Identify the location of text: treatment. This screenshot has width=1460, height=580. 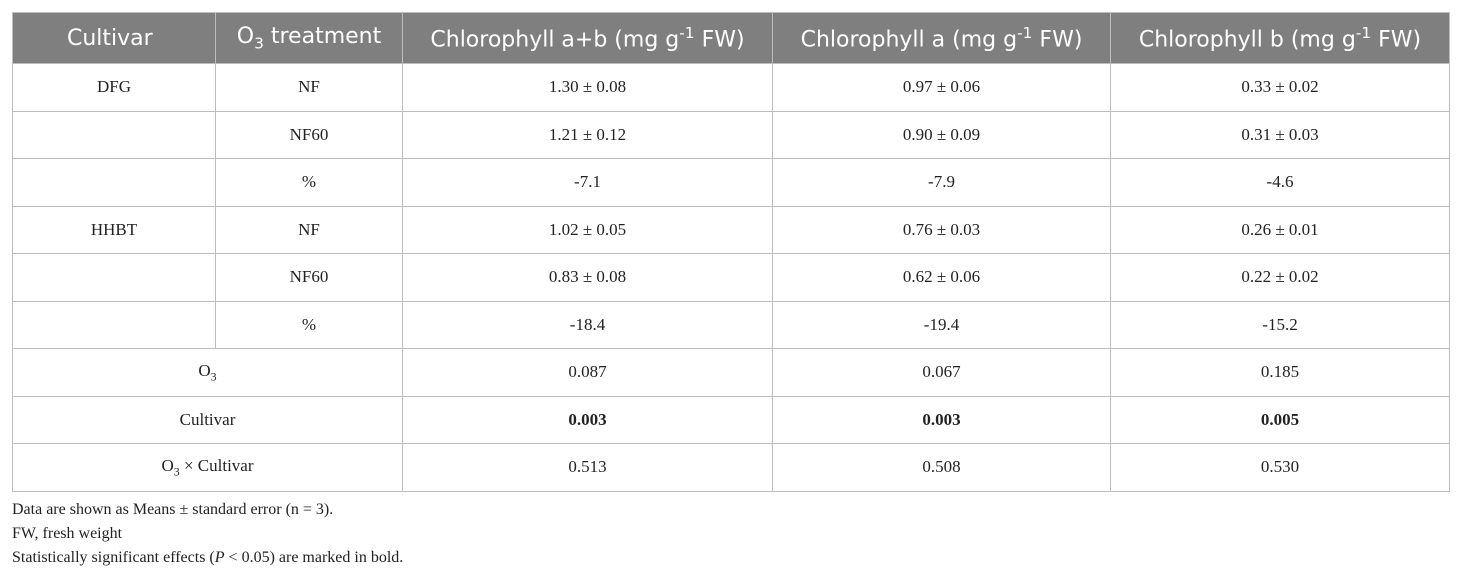
(322, 36).